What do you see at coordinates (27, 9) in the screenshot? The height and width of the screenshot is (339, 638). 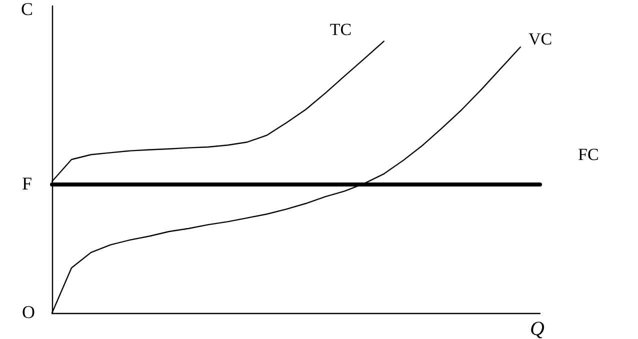 I see `y-axis-title: C` at bounding box center [27, 9].